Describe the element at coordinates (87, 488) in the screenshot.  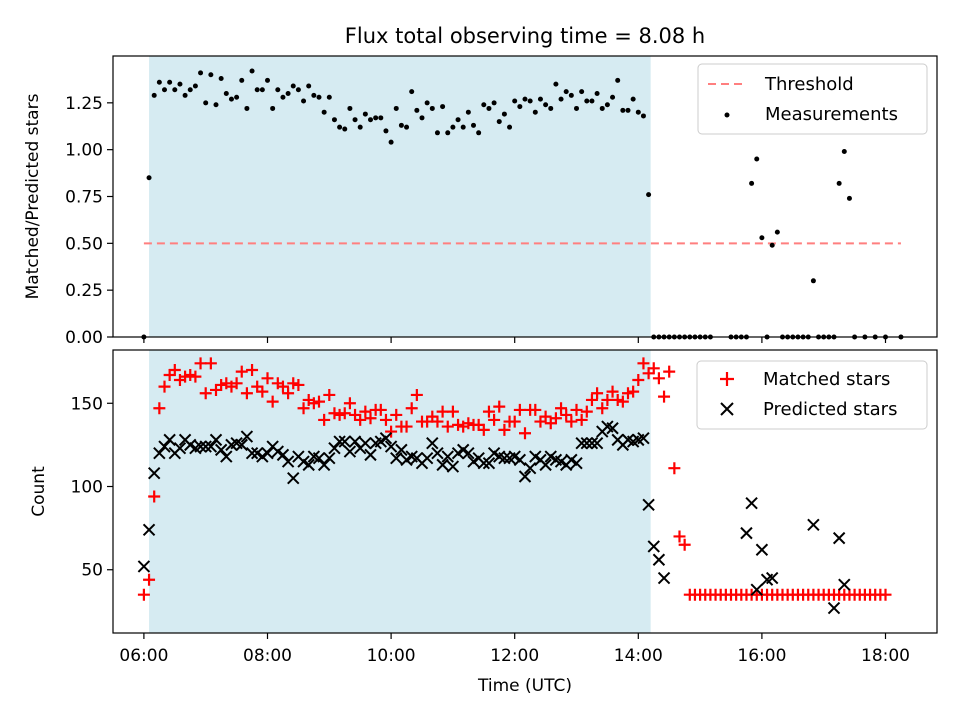
I see `bottom-y-tick-label: 100` at that location.